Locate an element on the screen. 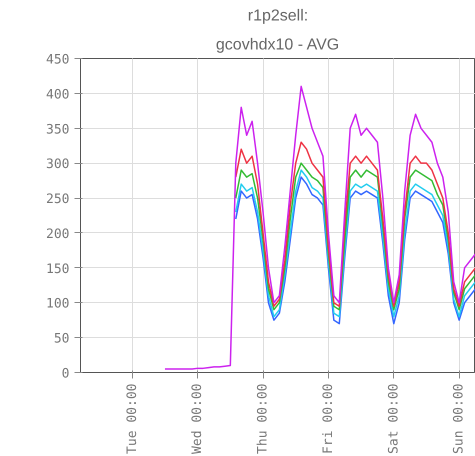  y-tick-label: 200 is located at coordinates (58, 234).